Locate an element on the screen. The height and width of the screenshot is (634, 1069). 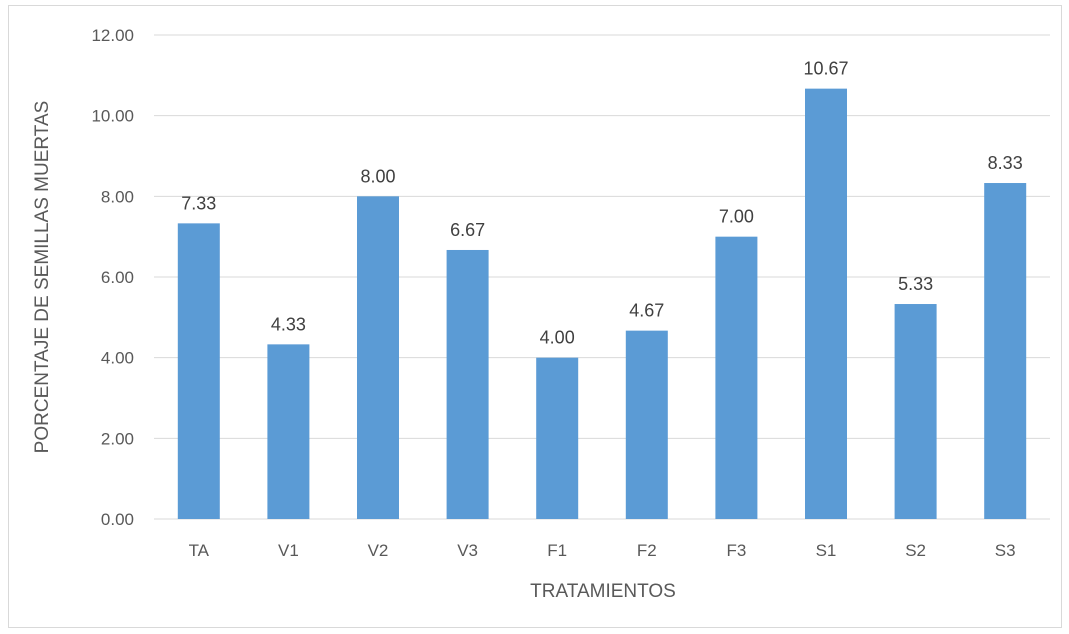
x-tick-label: S3 is located at coordinates (1005, 550).